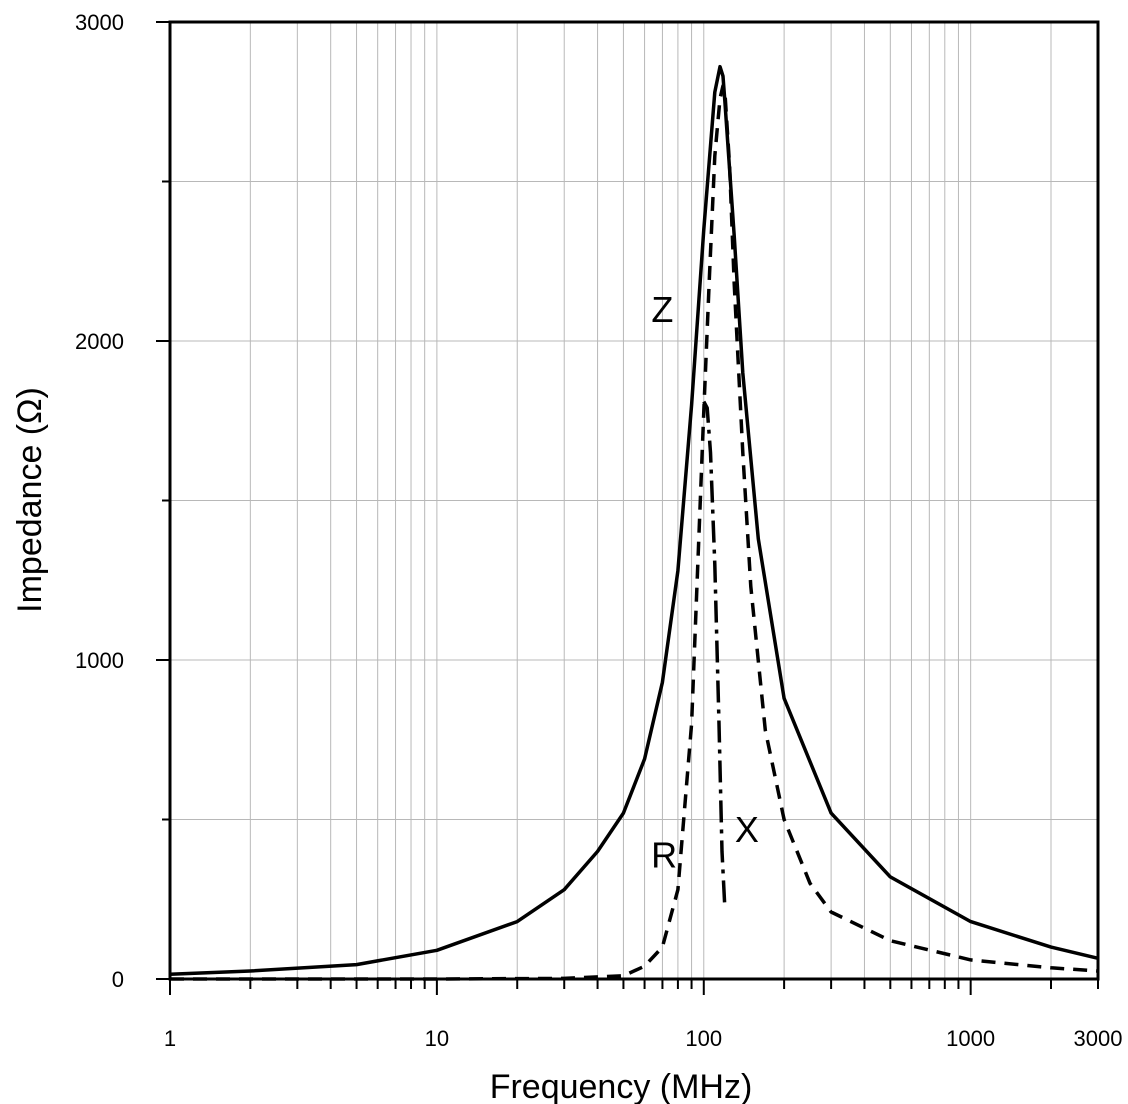 This screenshot has height=1104, width=1128. What do you see at coordinates (1098, 1038) in the screenshot?
I see `x-tick-label: 3000` at bounding box center [1098, 1038].